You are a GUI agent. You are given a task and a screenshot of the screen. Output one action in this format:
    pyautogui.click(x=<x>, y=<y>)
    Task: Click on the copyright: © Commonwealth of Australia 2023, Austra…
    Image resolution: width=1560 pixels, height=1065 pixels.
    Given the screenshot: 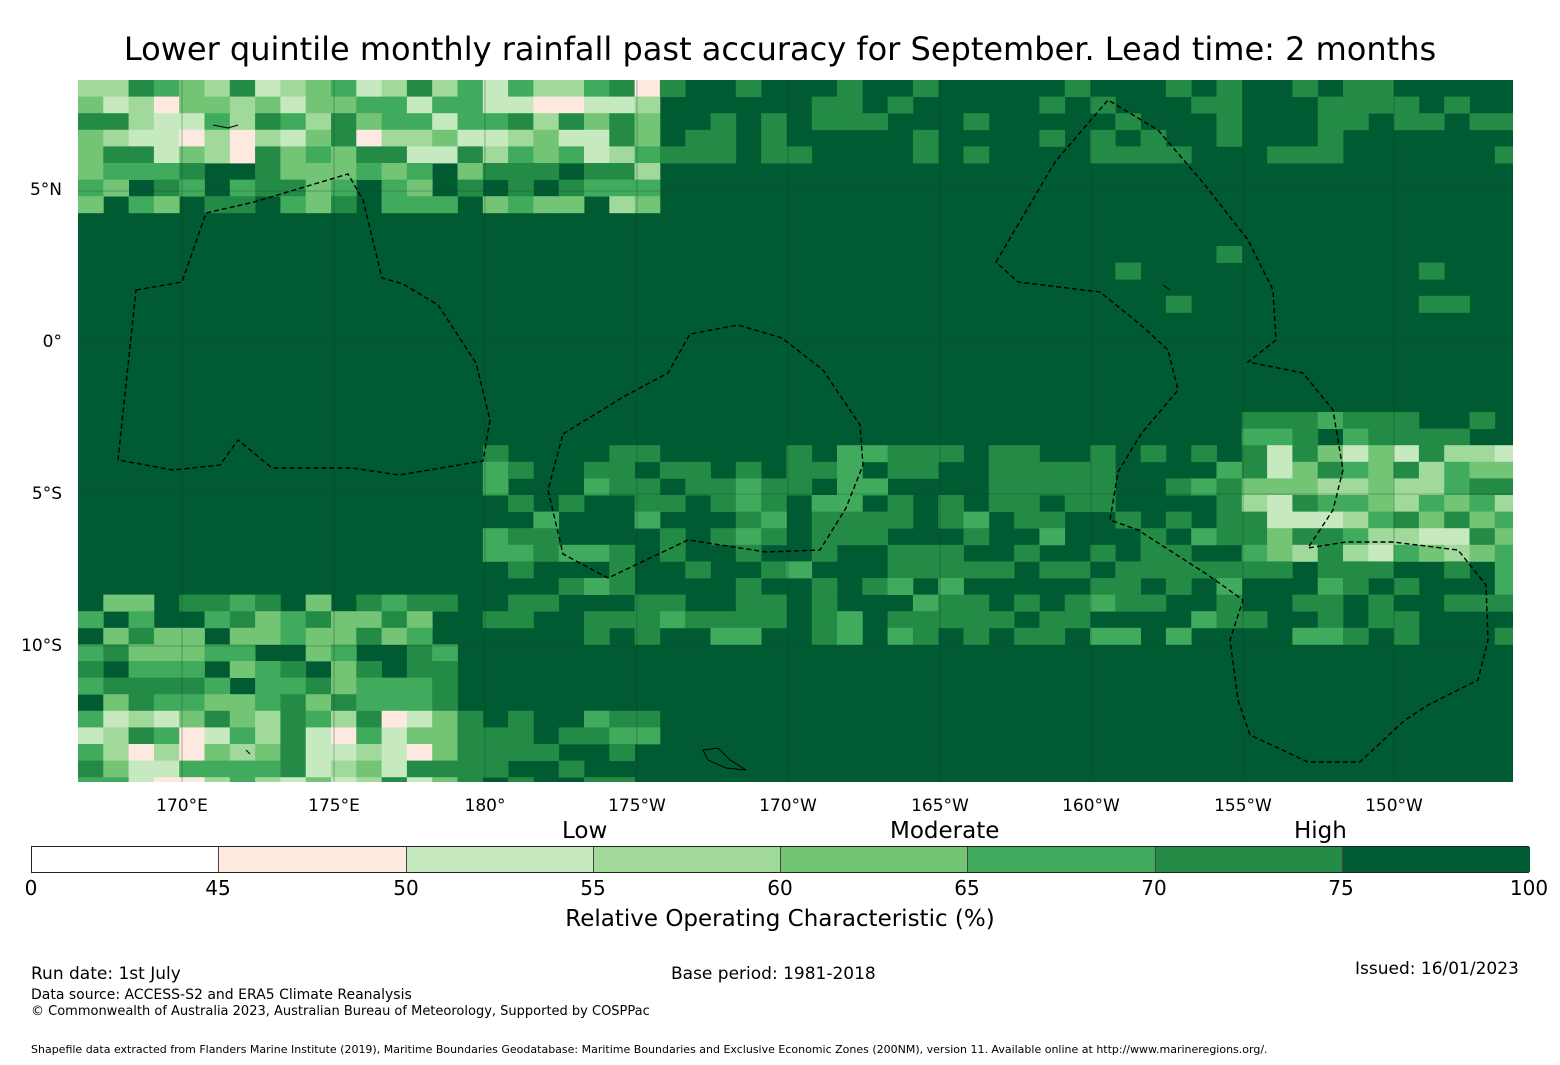 What is the action you would take?
    pyautogui.click(x=340, y=1011)
    